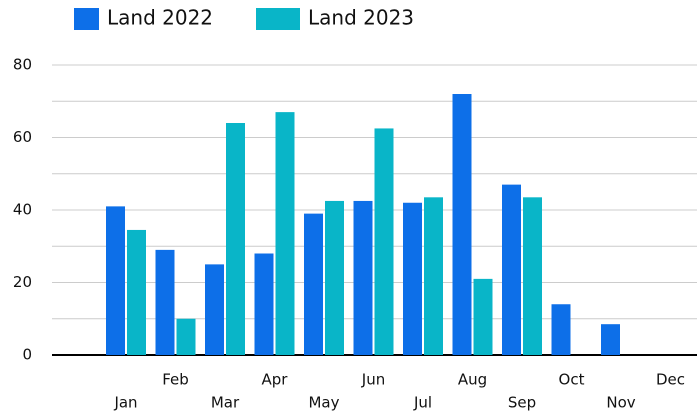 The image size is (697, 415). I want to click on y-tick-label: 40, so click(22, 210).